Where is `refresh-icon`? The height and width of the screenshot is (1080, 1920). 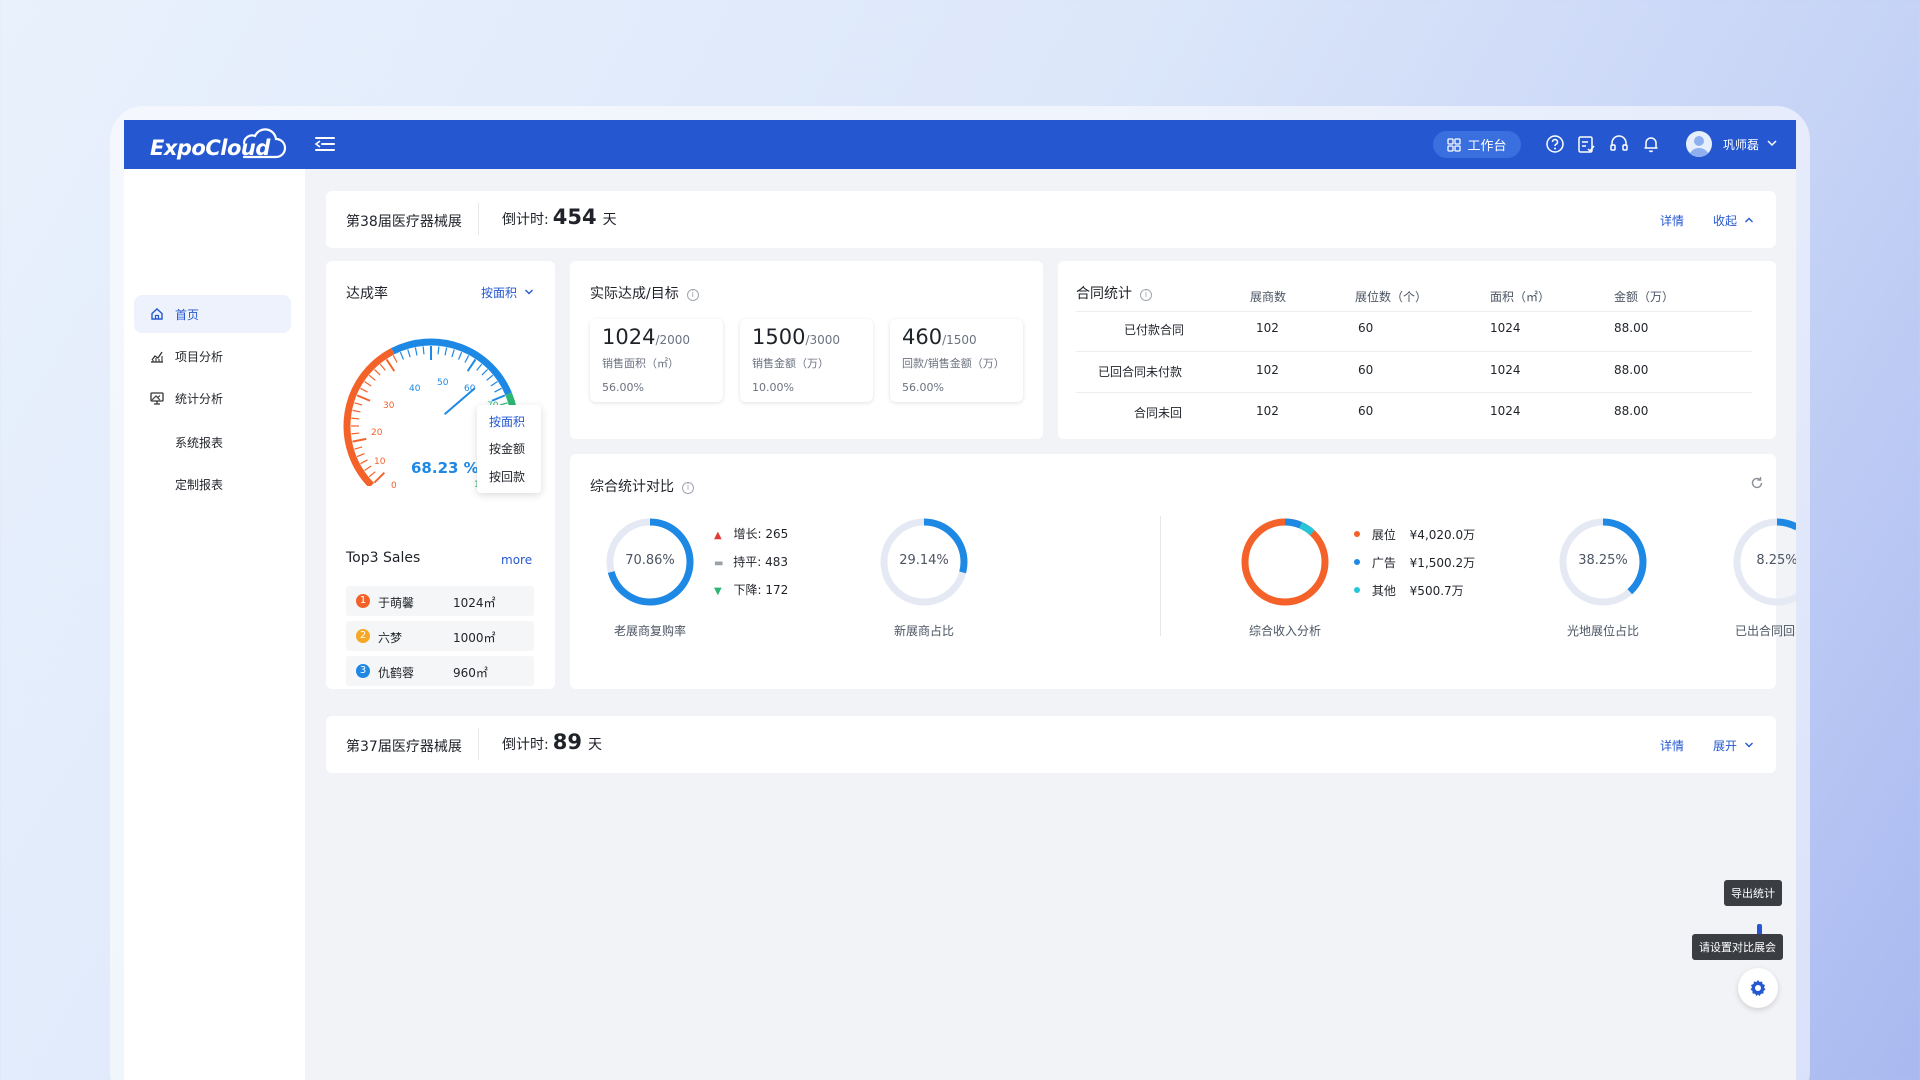 refresh-icon is located at coordinates (1757, 483).